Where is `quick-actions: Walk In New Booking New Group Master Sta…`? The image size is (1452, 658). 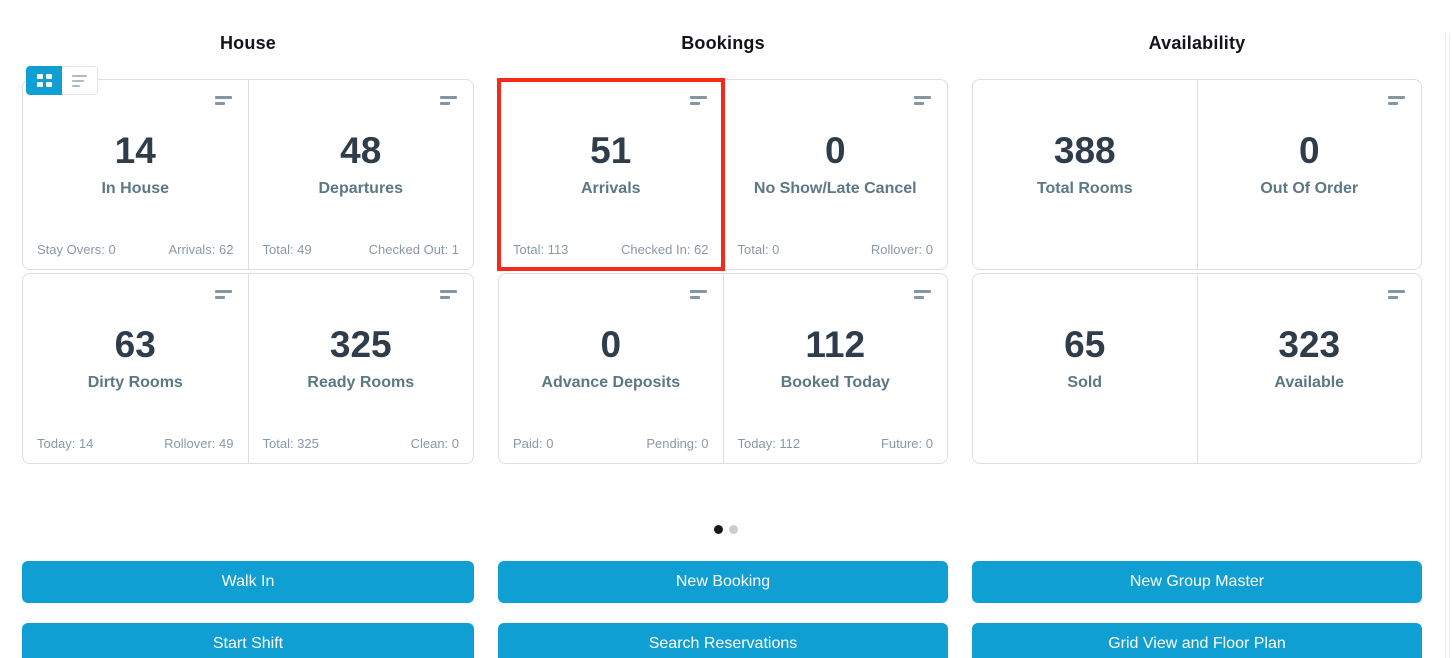
quick-actions: Walk In New Booking New Group Master Sta… is located at coordinates (722, 609).